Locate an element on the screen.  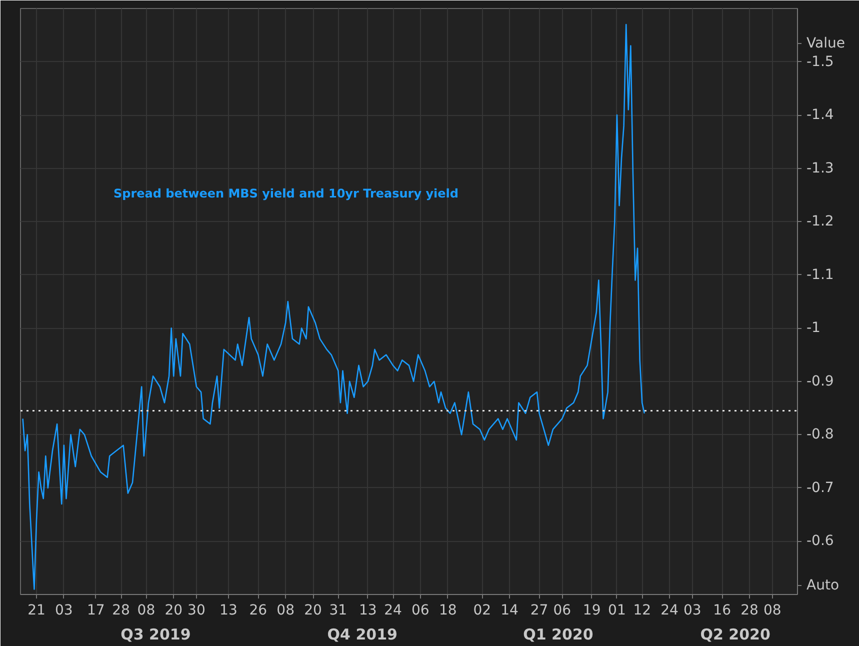
x-tick-label: 19 is located at coordinates (591, 610).